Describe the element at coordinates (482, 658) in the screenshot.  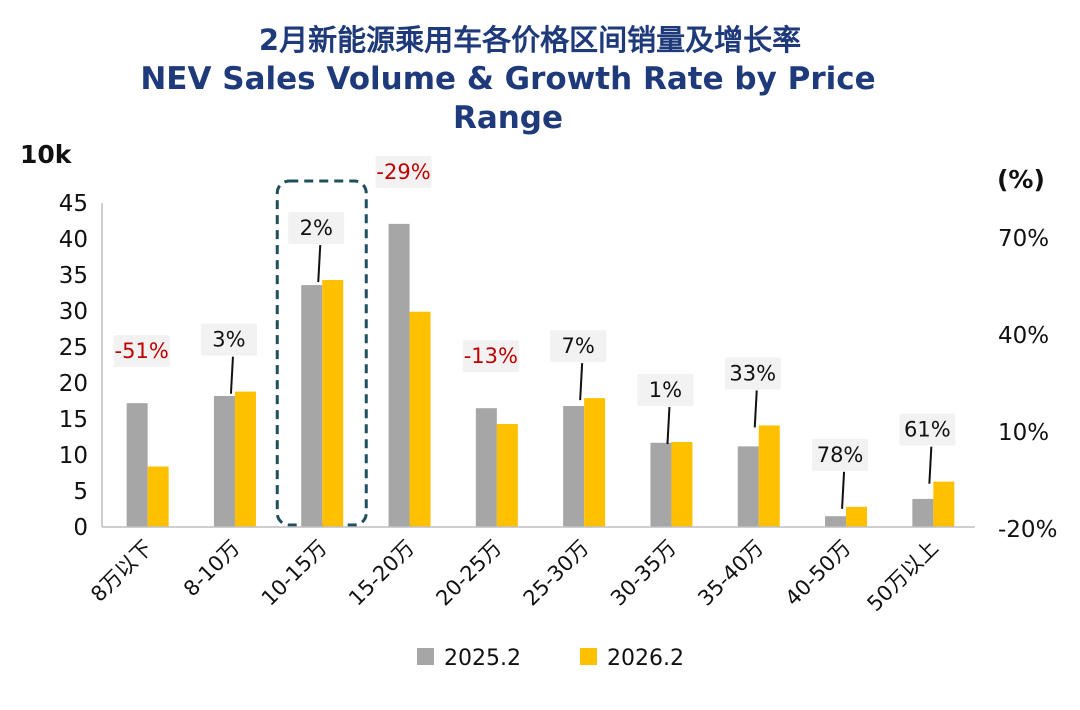
I see `legend-label: 2025.2` at that location.